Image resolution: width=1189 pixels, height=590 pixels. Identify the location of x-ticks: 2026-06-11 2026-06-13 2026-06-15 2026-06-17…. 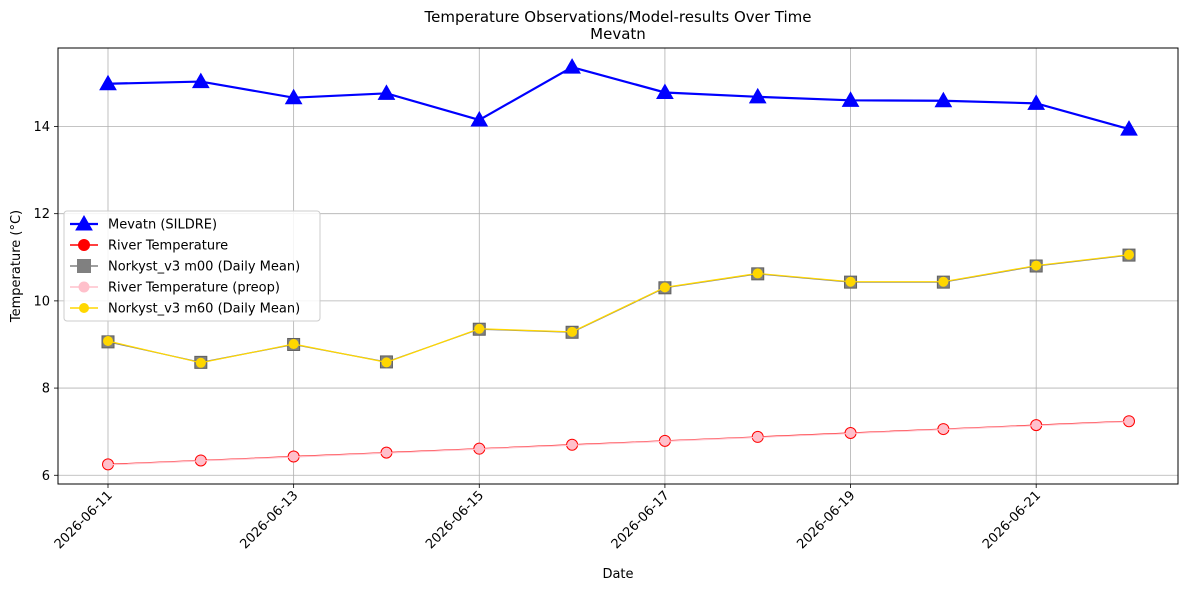
(548, 518).